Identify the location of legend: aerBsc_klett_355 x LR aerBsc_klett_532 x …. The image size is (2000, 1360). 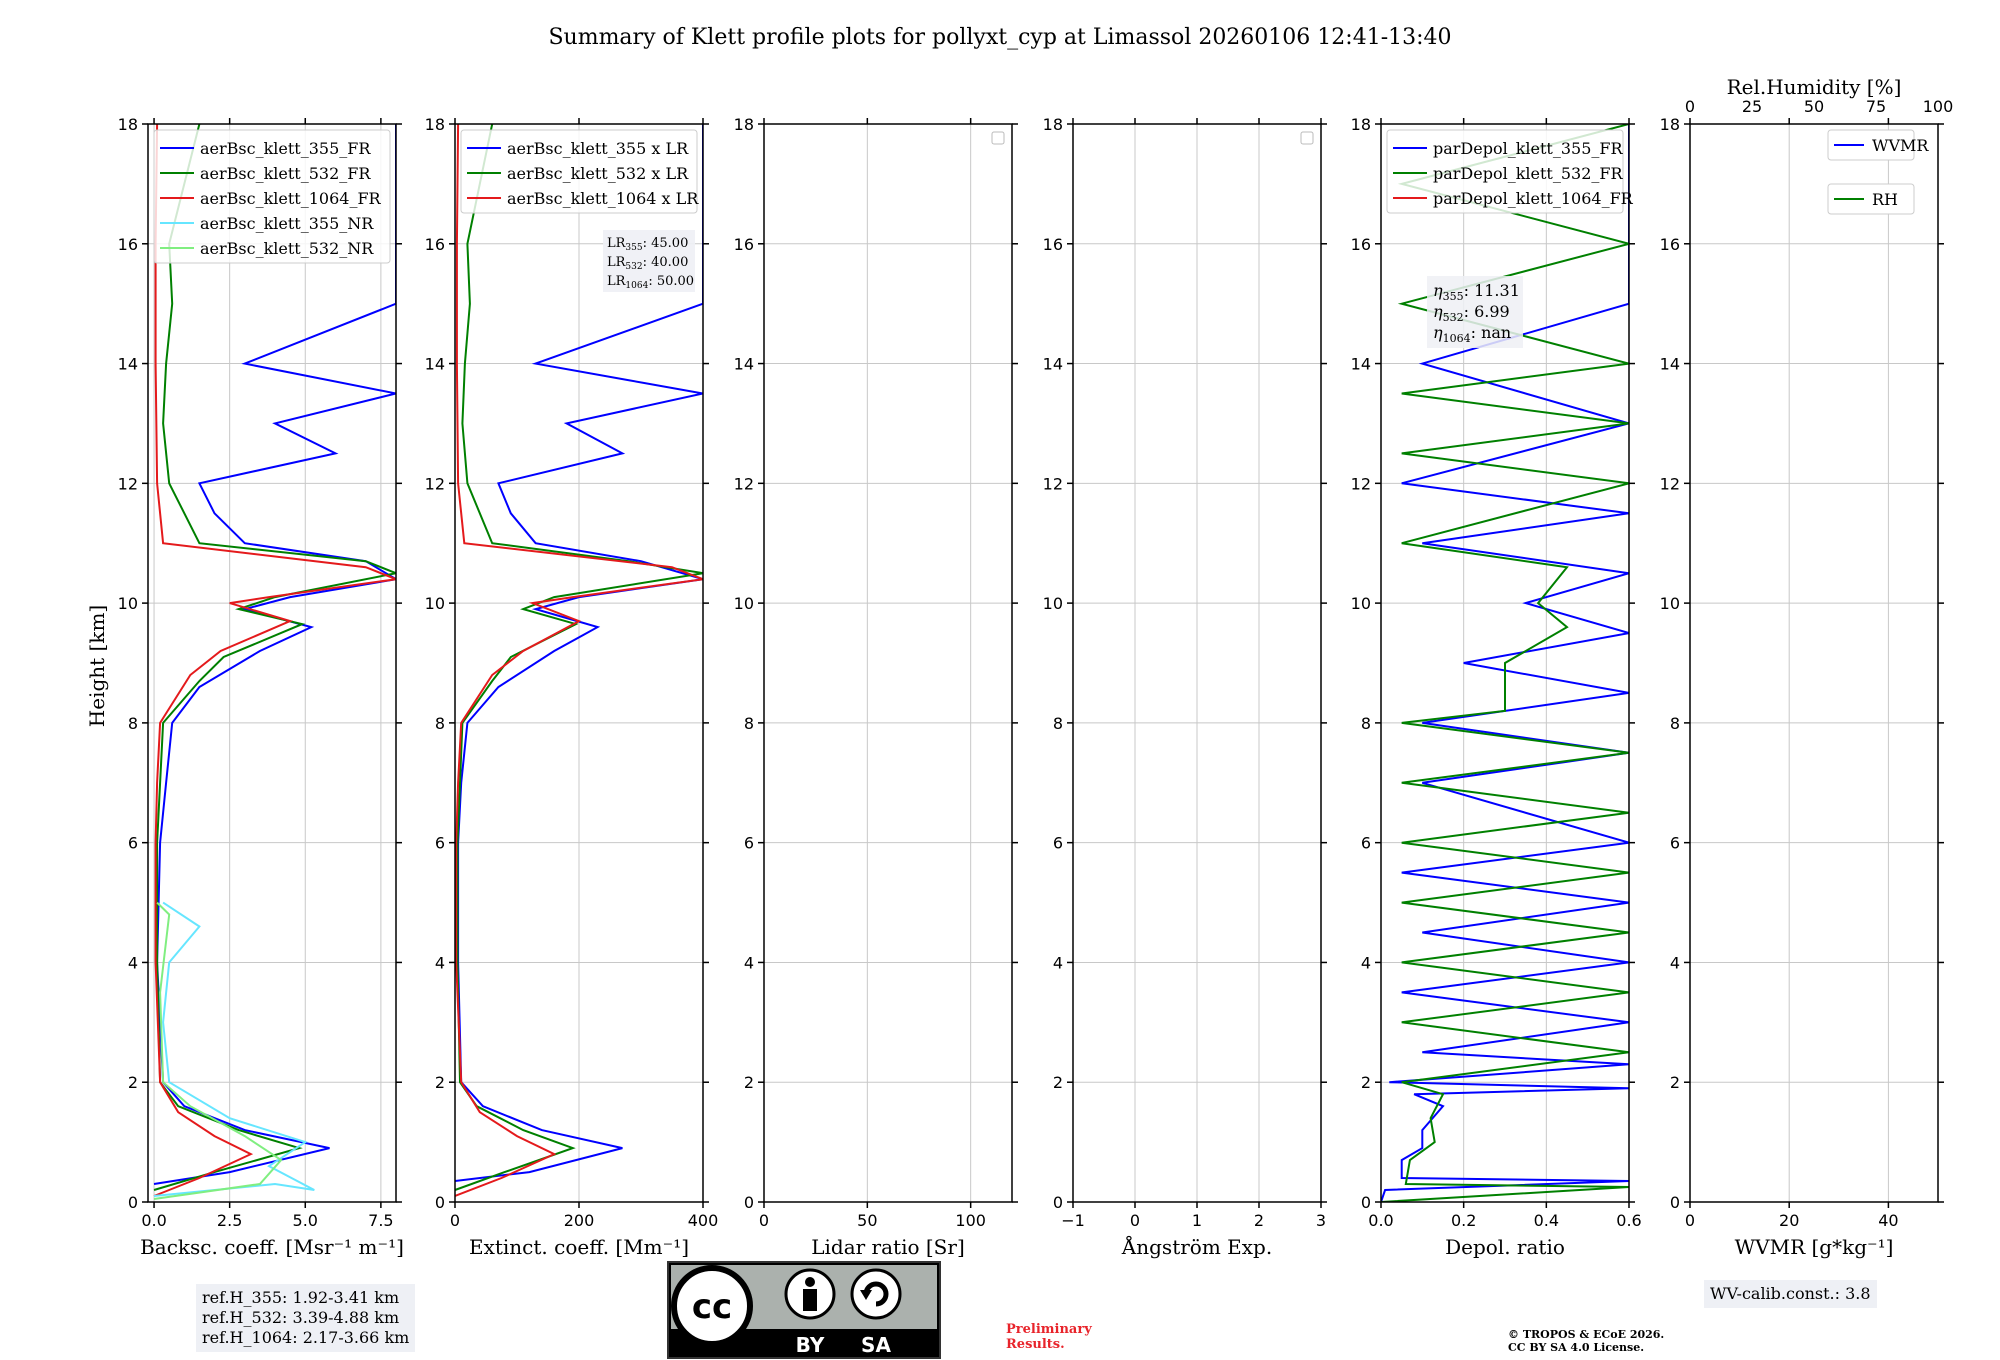
(579, 171).